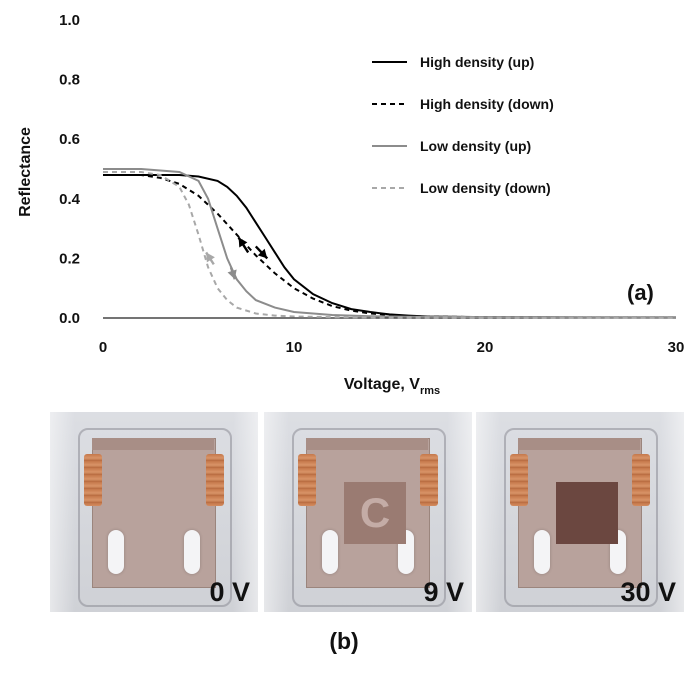  I want to click on legend-entry: High density (down), so click(487, 104).